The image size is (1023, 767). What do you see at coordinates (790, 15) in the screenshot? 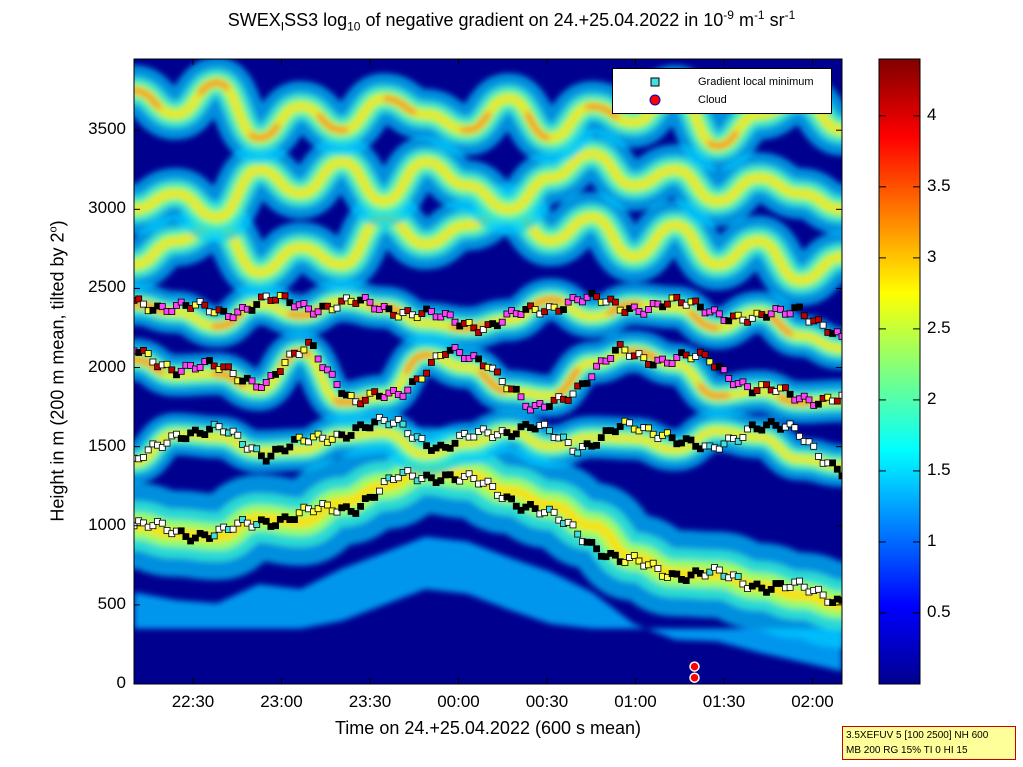
I see `title-superscript: -1` at bounding box center [790, 15].